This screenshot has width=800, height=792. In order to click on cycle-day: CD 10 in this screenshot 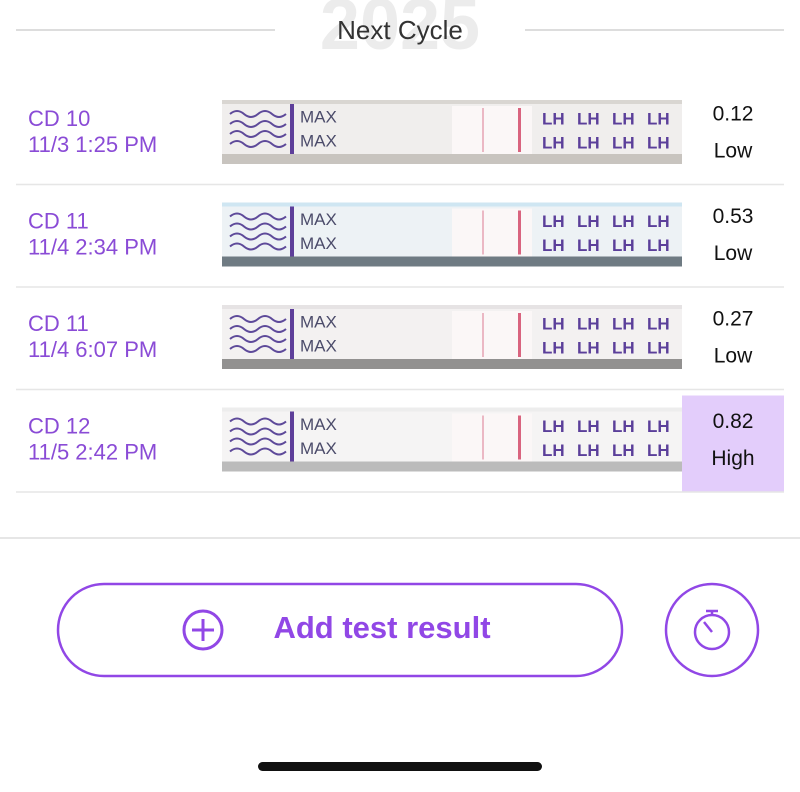, I will do `click(59, 118)`.